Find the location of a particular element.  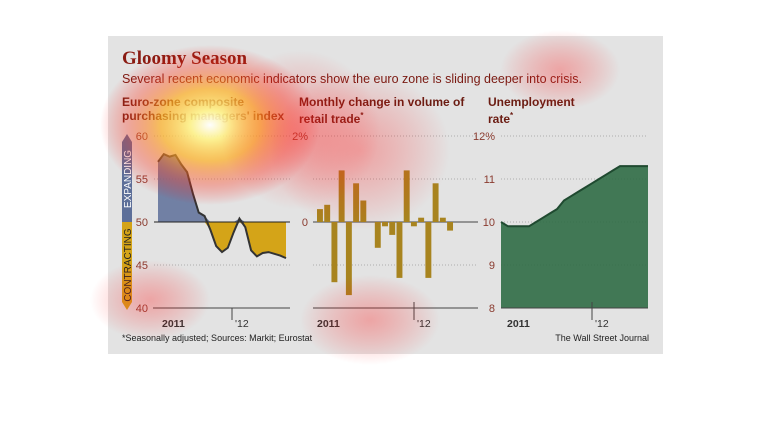

pmi-x-label-2011: 2011 is located at coordinates (173, 324).